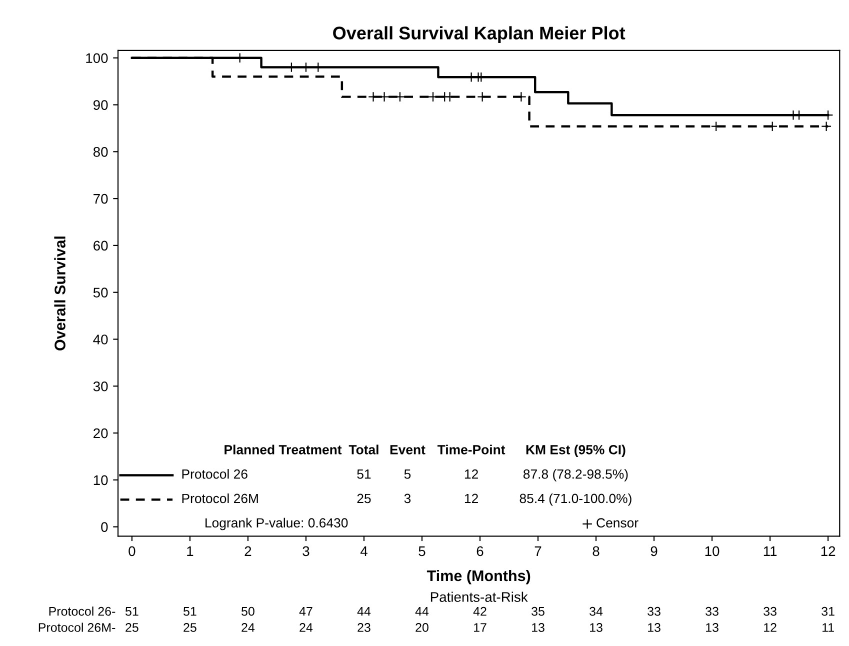 This screenshot has width=849, height=646. What do you see at coordinates (712, 551) in the screenshot?
I see `x-tick-label: 10` at bounding box center [712, 551].